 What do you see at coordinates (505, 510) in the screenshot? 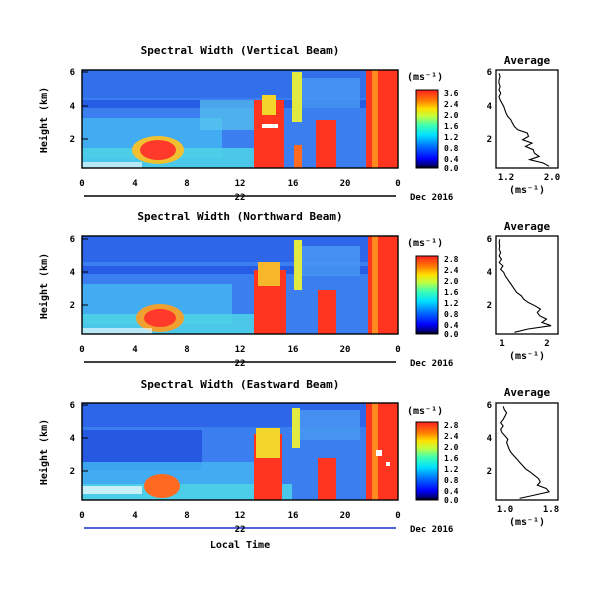
I see `profile-x-tick: 1.0` at bounding box center [505, 510].